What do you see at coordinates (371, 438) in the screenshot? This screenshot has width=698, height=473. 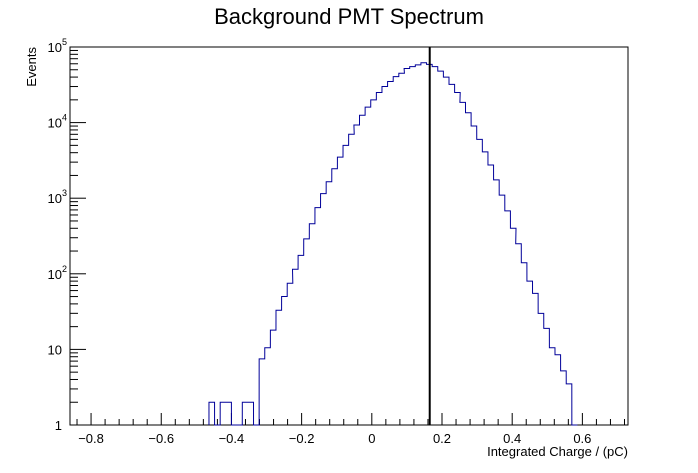 I see `x-tick-label: 0` at bounding box center [371, 438].